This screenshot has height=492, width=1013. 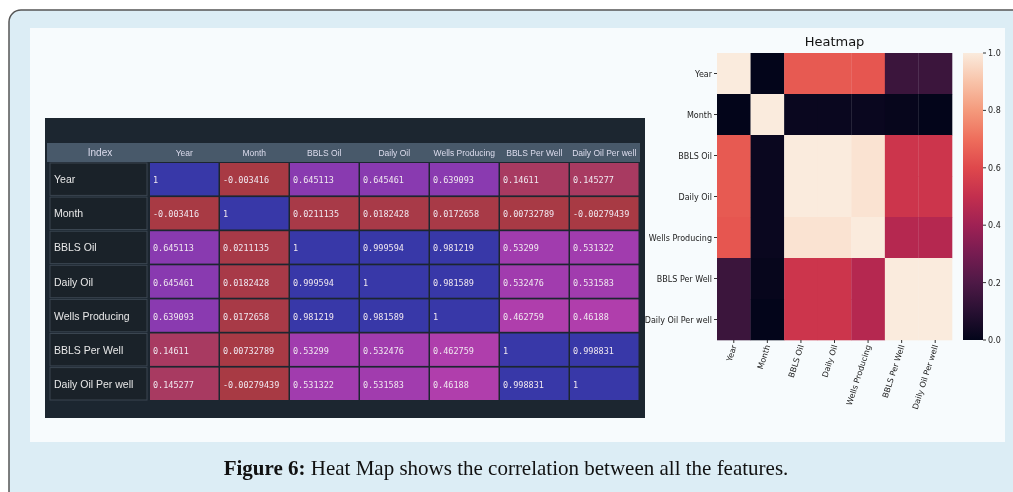 I want to click on x-tick-label: Wells Producing, so click(x=464, y=153).